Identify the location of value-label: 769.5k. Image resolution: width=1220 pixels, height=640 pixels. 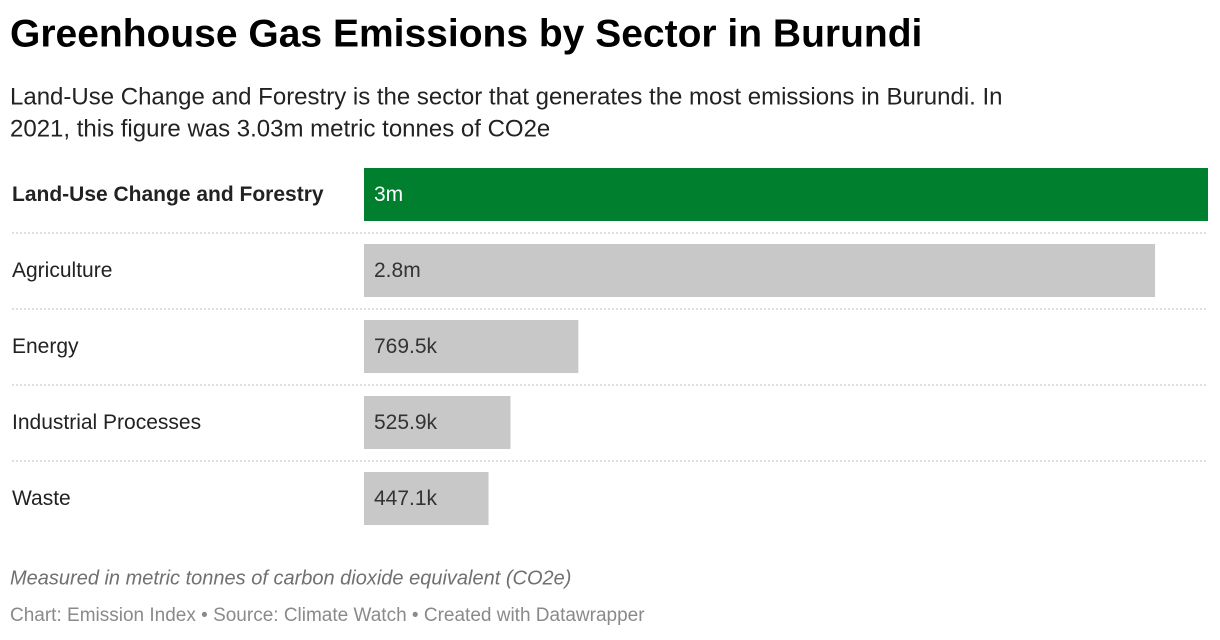
(406, 346).